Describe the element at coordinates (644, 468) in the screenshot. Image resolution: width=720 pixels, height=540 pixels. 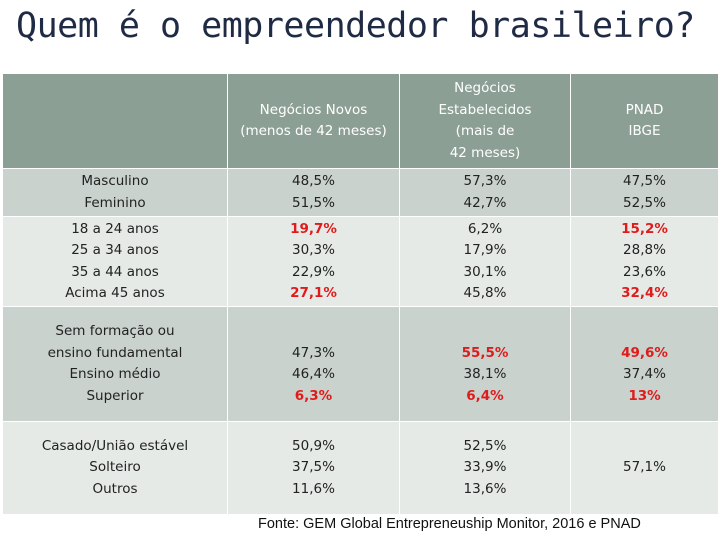
I see `cell-pnad: 57,1%` at that location.